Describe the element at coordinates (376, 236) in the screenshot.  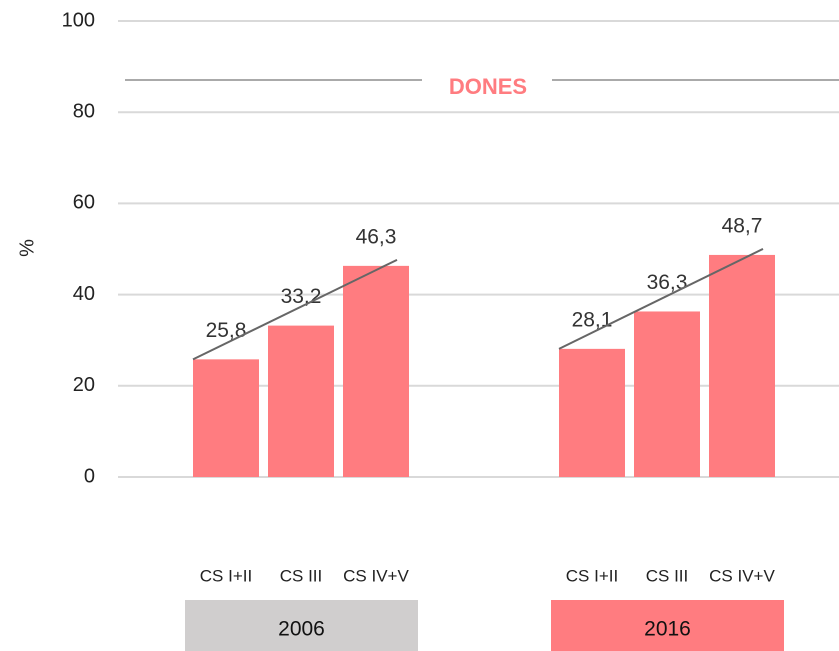
I see `data-label: 46,3` at that location.